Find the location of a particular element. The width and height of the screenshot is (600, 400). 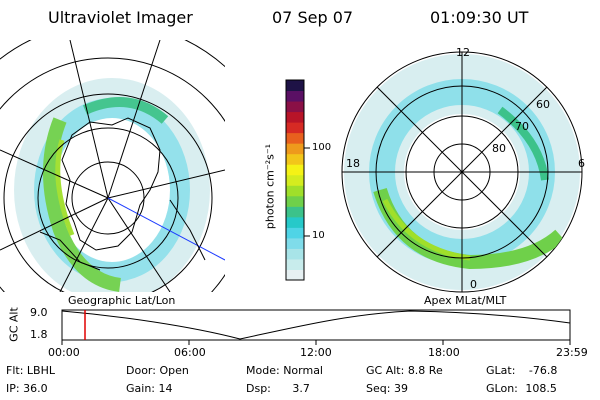

lat-label-80: 80 is located at coordinates (499, 148).